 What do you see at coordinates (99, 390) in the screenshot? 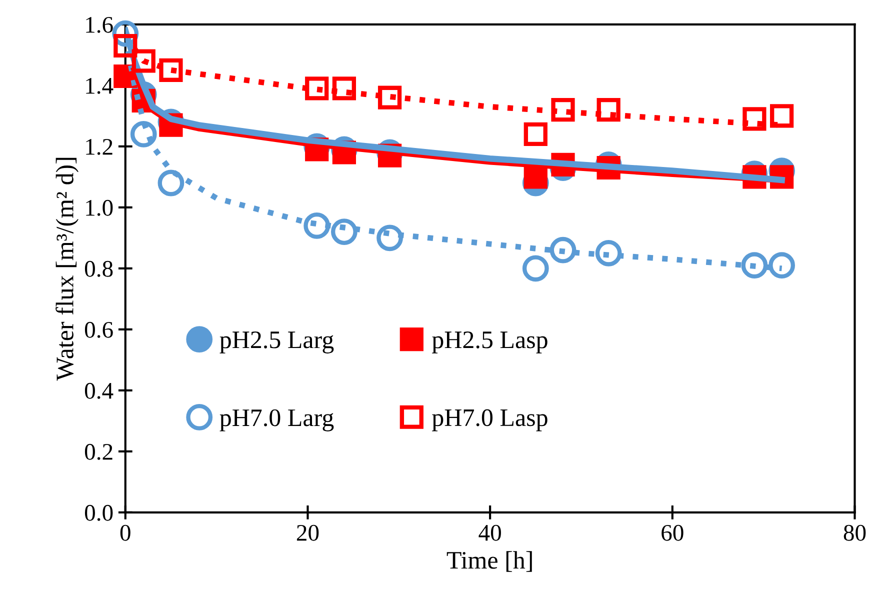
I see `y-tick-label: 0.4` at bounding box center [99, 390].